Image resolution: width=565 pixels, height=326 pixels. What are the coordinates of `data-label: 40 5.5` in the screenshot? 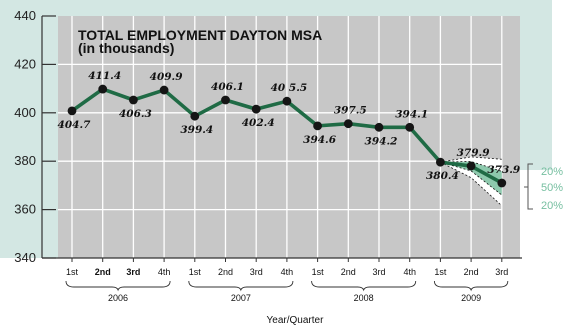 It's located at (289, 88).